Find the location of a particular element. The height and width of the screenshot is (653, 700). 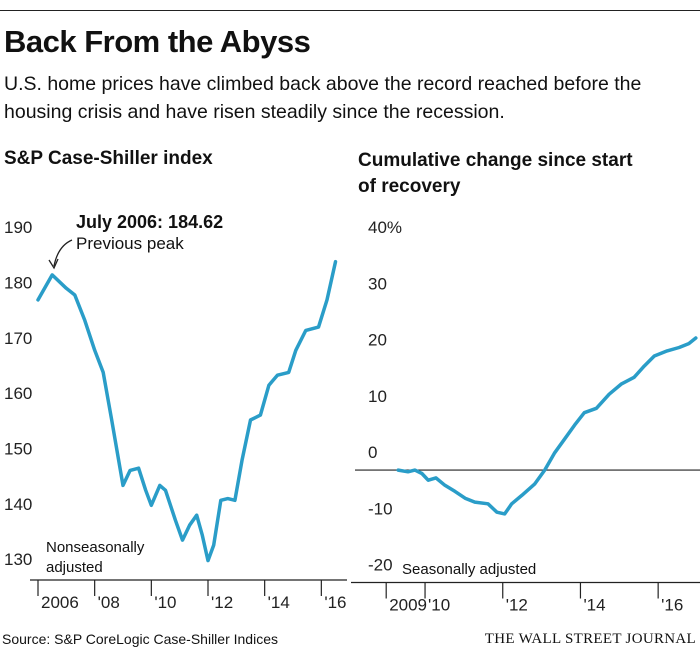

annotation-arrow is located at coordinates (63, 253).